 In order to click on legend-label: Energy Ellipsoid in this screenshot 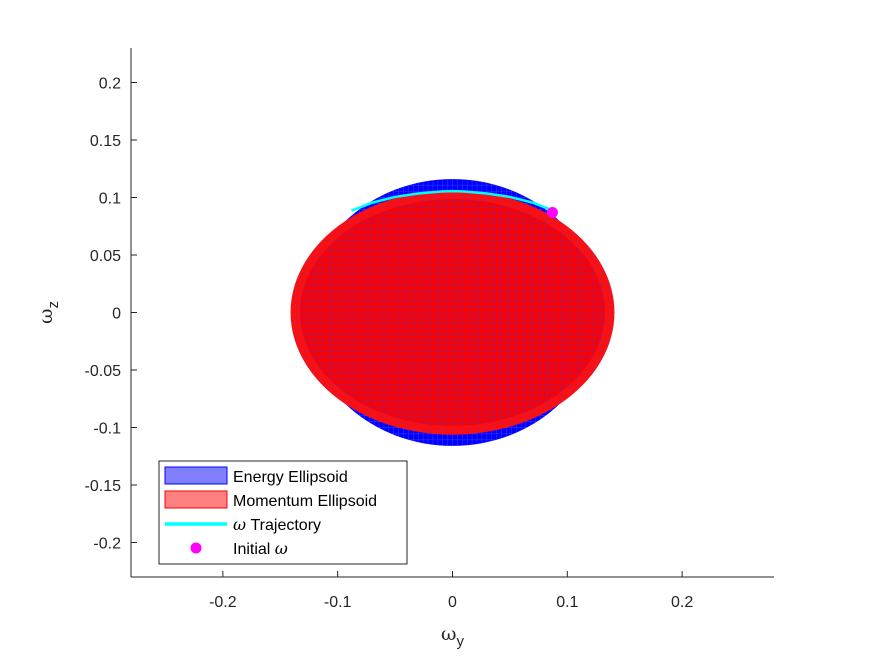, I will do `click(290, 477)`.